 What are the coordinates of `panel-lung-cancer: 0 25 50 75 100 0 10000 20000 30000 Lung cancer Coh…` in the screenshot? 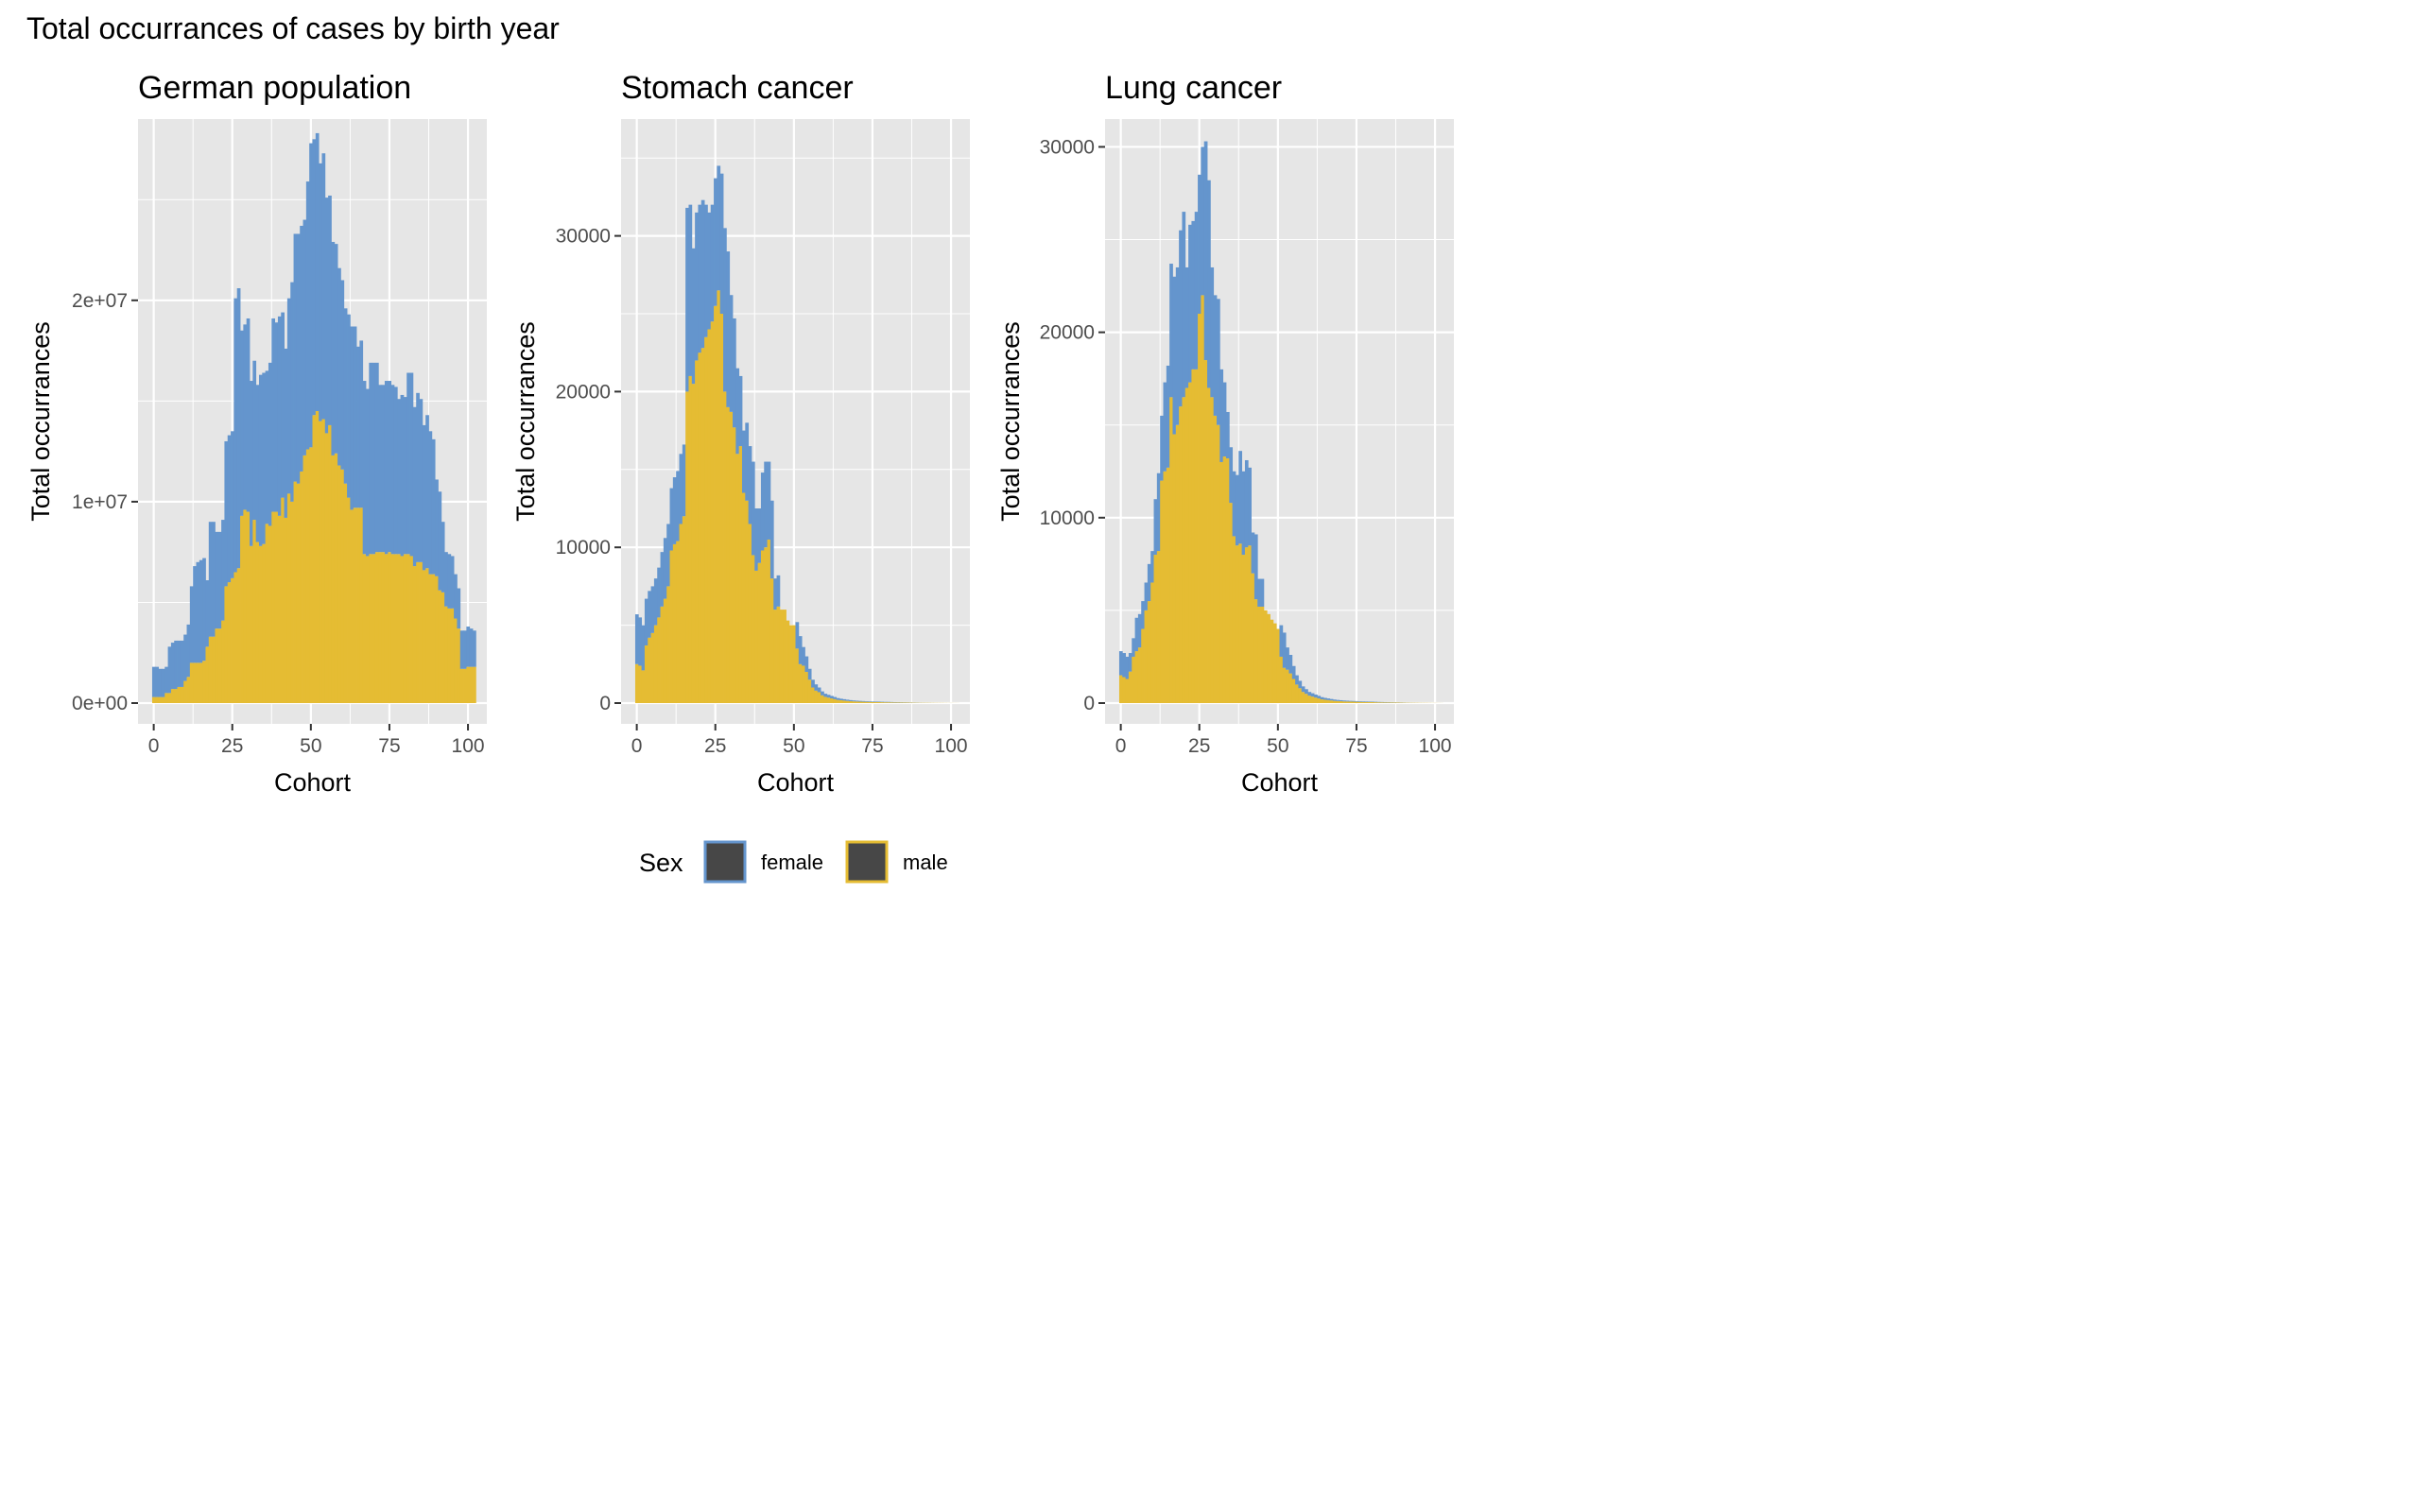 It's located at (1225, 433).